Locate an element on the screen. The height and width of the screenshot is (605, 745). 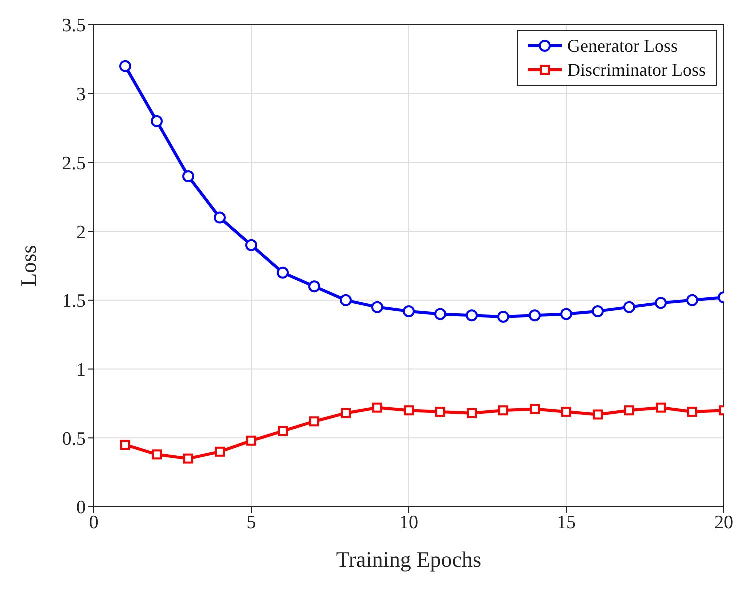
y-tick-label: 1 is located at coordinates (81, 371).